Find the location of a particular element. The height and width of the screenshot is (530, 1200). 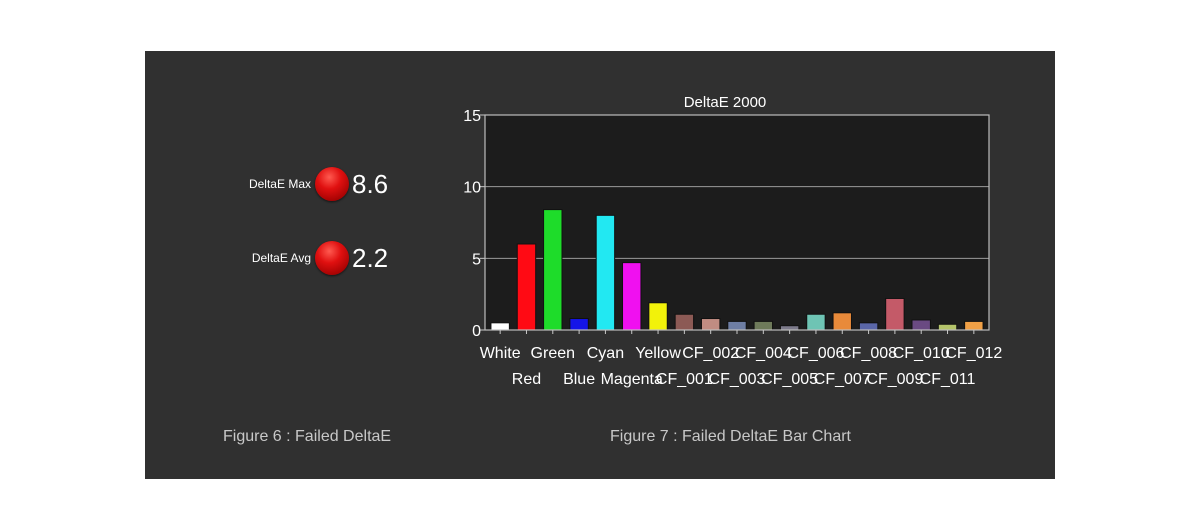

deltae-avg-metric: DeltaE Avg 2.2 is located at coordinates (305, 258).